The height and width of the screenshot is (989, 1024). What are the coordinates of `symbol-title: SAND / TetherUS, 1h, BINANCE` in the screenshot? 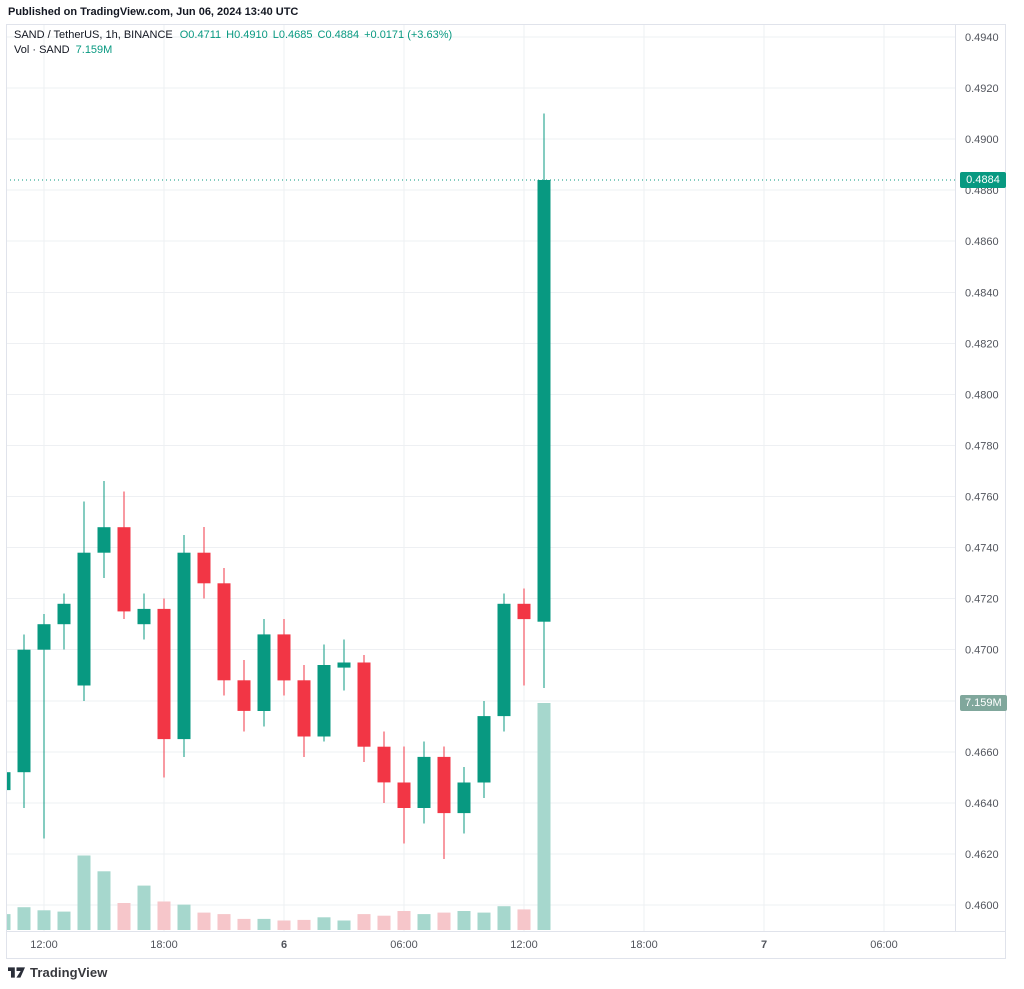 It's located at (93, 35).